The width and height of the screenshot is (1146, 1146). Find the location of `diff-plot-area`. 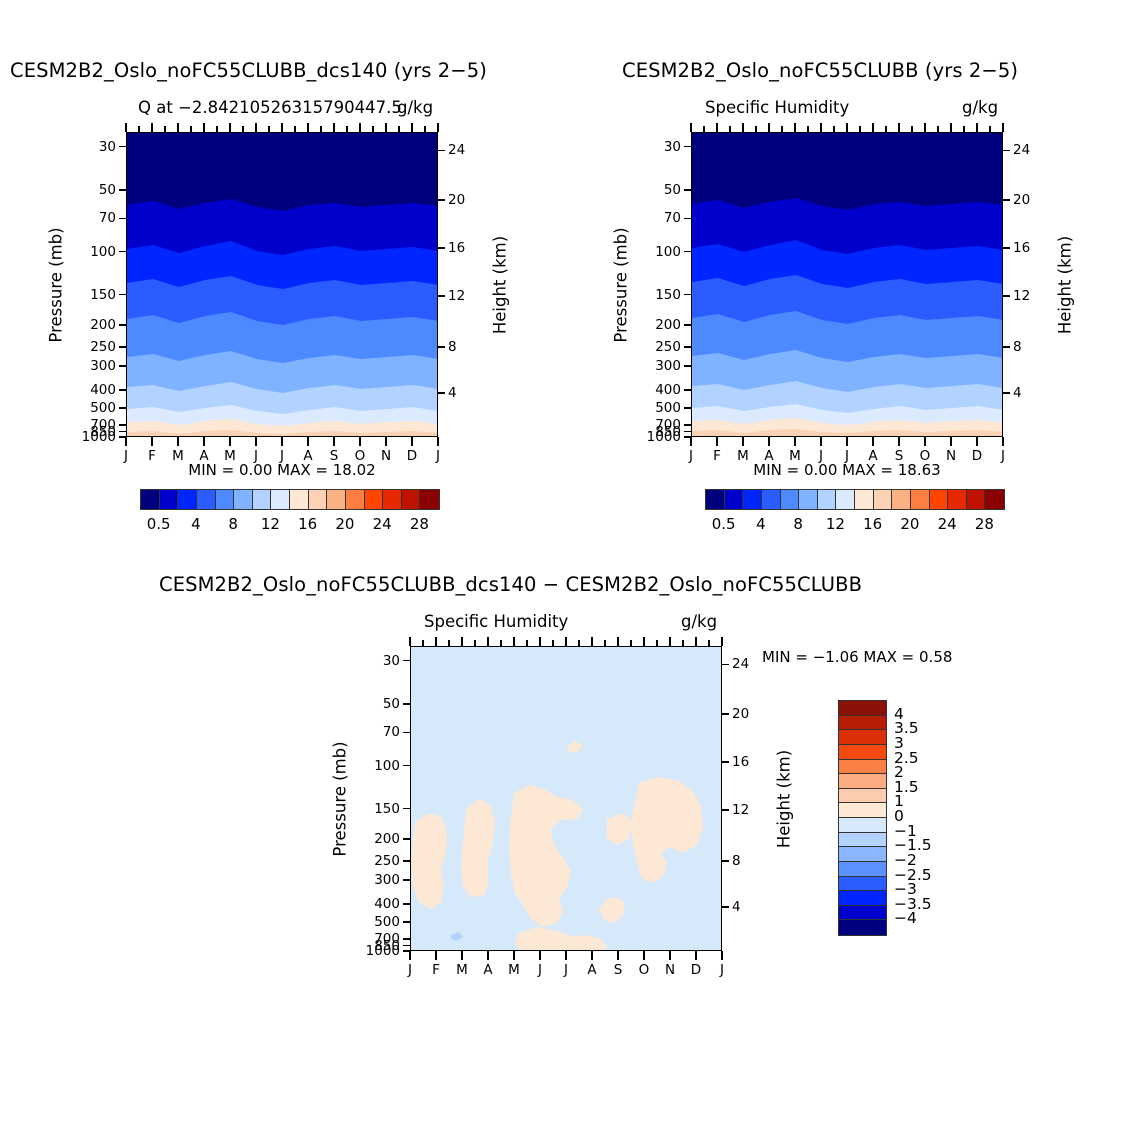

diff-plot-area is located at coordinates (566, 798).